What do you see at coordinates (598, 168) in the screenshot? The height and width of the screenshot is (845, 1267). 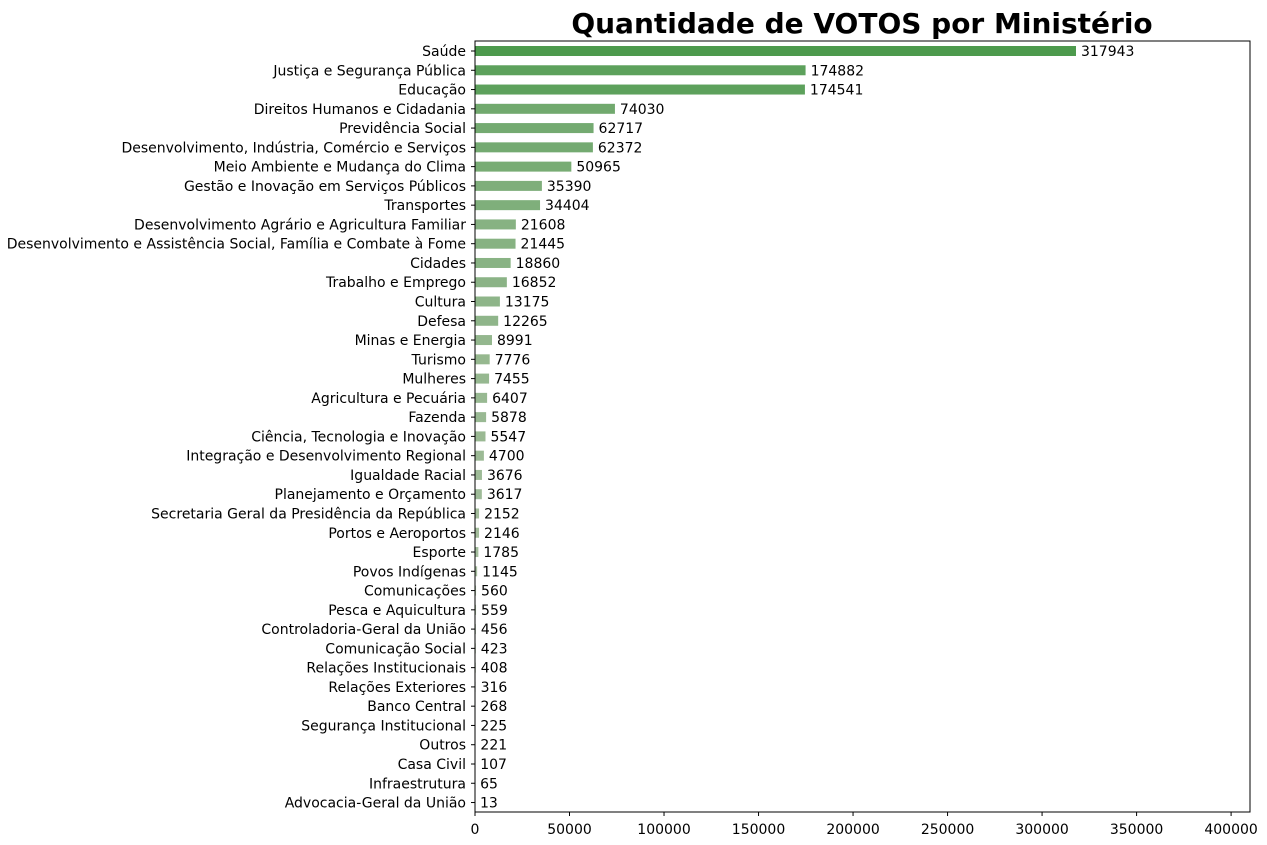 I see `data-label: 50965` at bounding box center [598, 168].